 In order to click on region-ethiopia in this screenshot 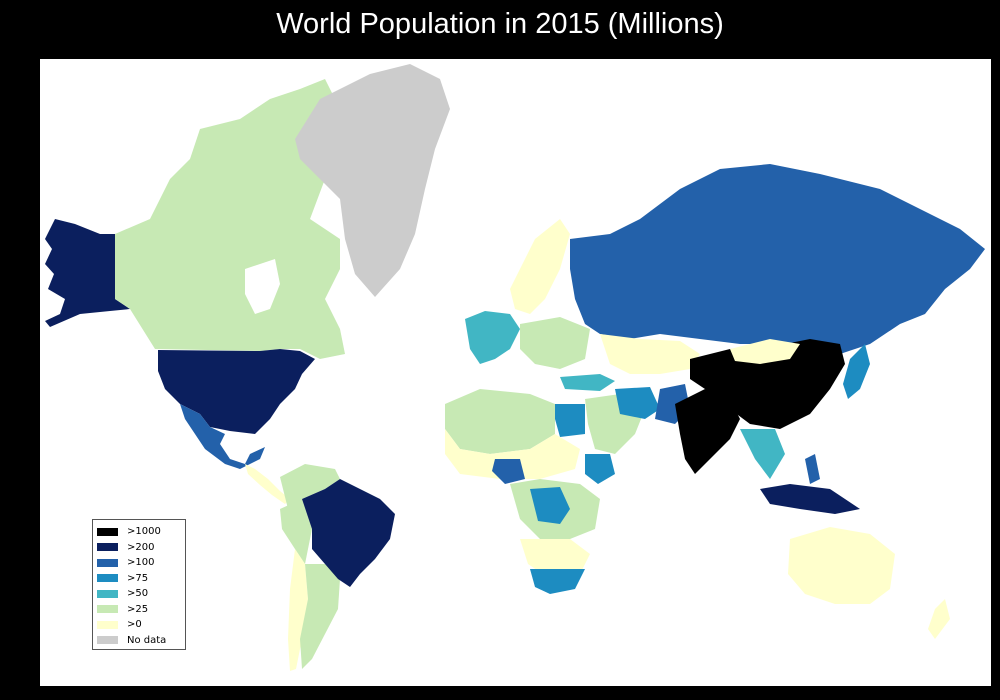, I will do `click(600, 469)`.